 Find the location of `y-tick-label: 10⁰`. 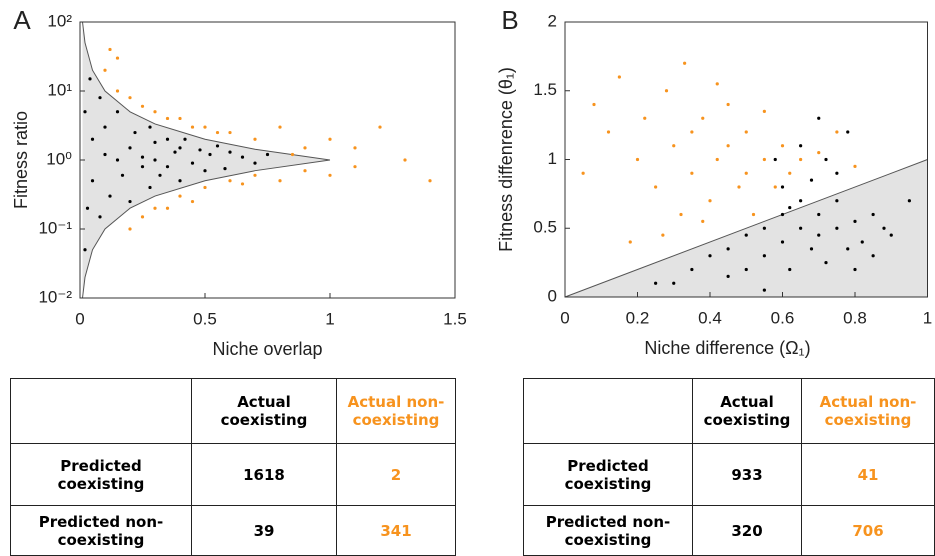

y-tick-label: 10⁰ is located at coordinates (59, 158).